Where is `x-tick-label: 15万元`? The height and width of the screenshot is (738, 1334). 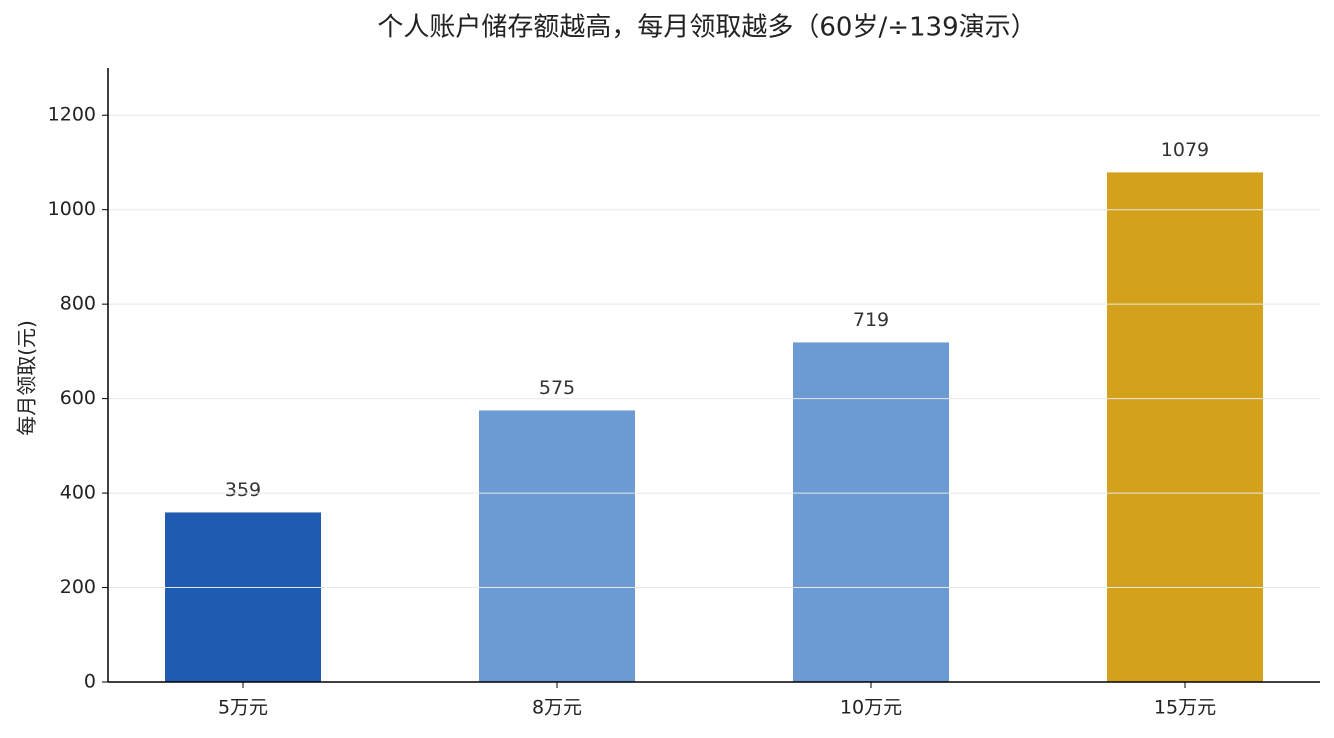
x-tick-label: 15万元 is located at coordinates (1185, 708).